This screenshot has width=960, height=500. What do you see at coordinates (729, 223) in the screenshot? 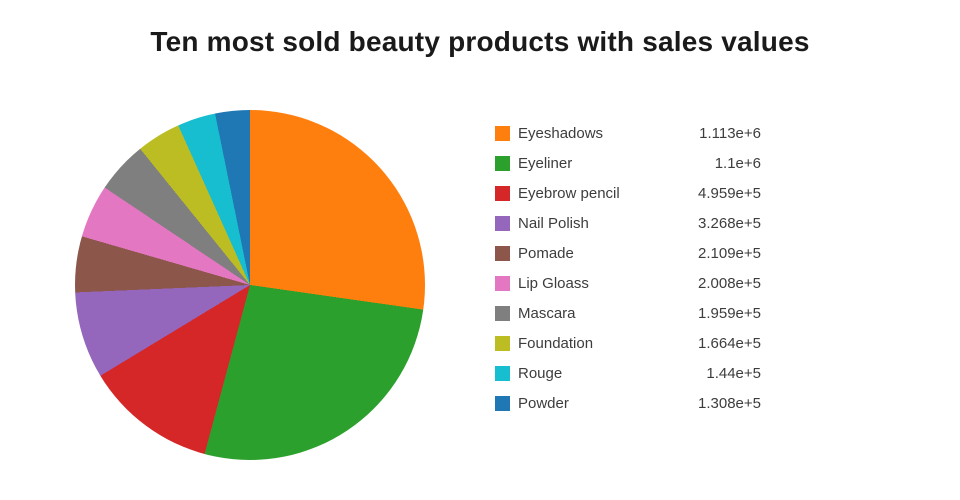
I see `legend-value: 3.268e+5` at bounding box center [729, 223].